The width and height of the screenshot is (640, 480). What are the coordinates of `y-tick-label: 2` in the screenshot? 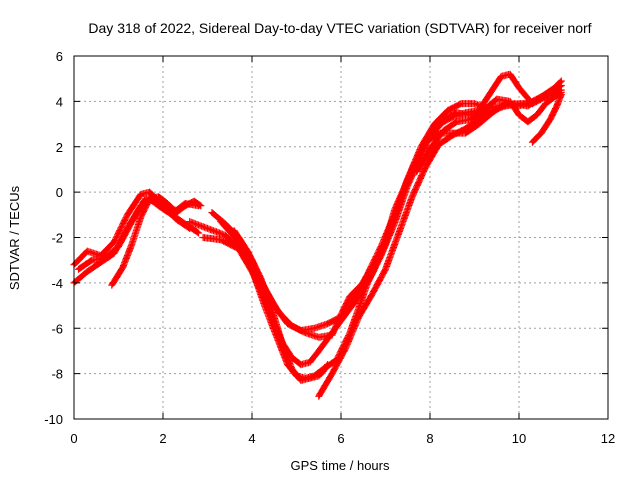 It's located at (59, 147).